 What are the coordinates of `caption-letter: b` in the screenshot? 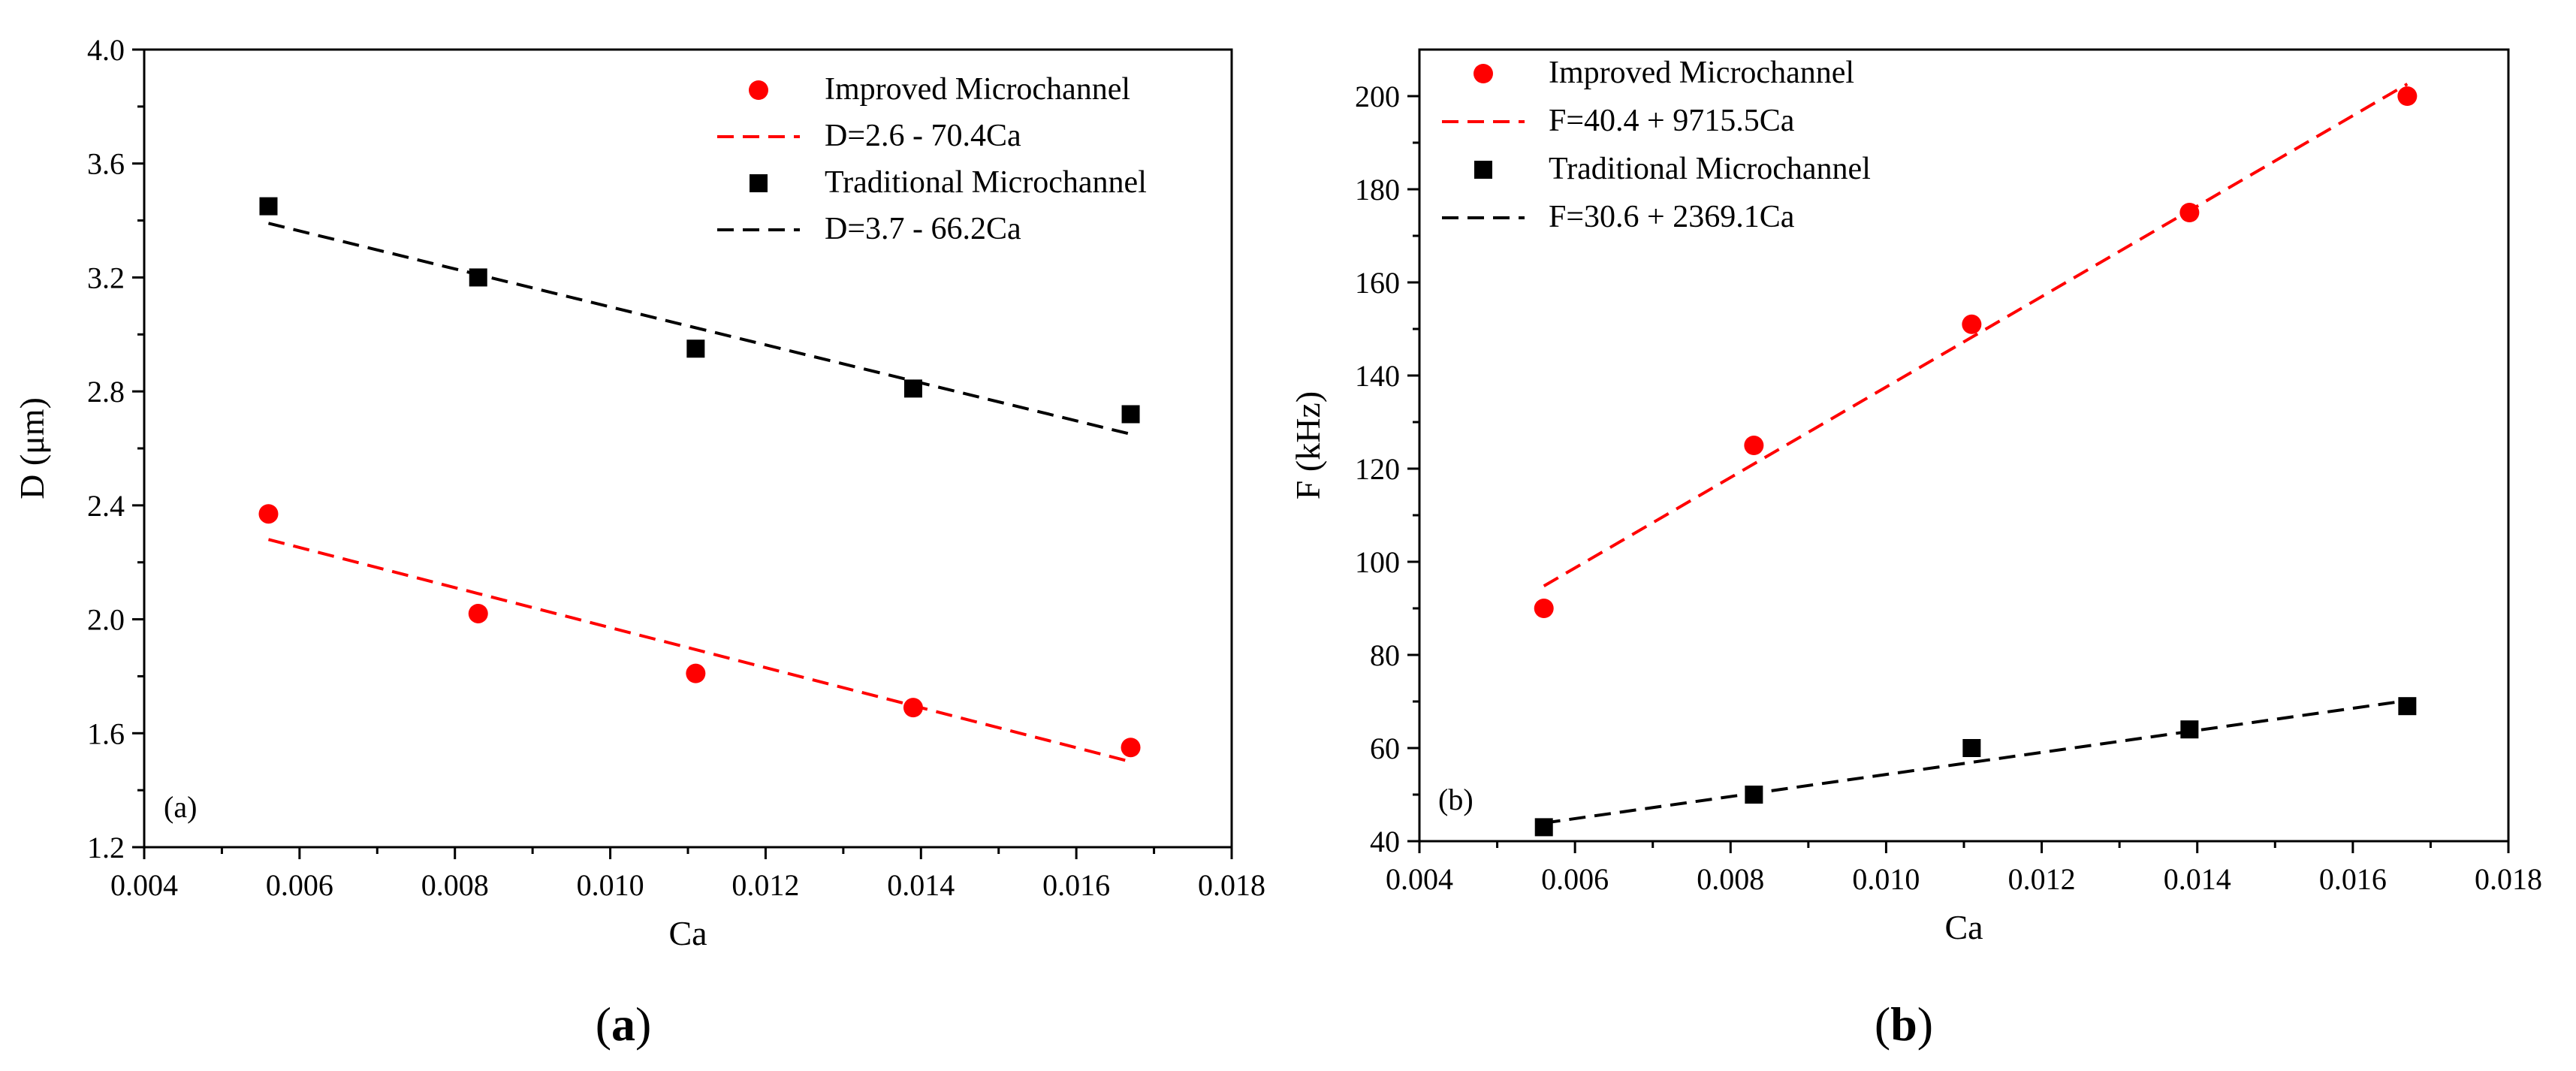 It's located at (1903, 1024).